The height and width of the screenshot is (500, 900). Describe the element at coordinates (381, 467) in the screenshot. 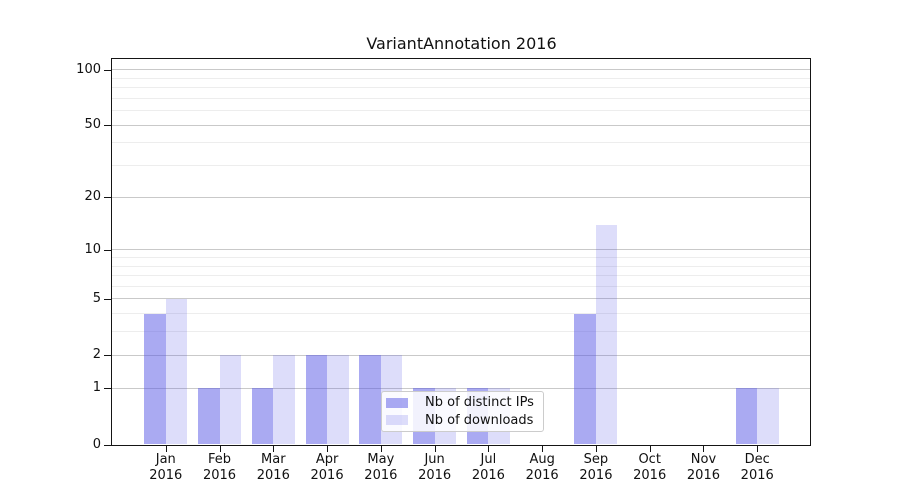

I see `x-axis-tick-label: May 2016` at that location.